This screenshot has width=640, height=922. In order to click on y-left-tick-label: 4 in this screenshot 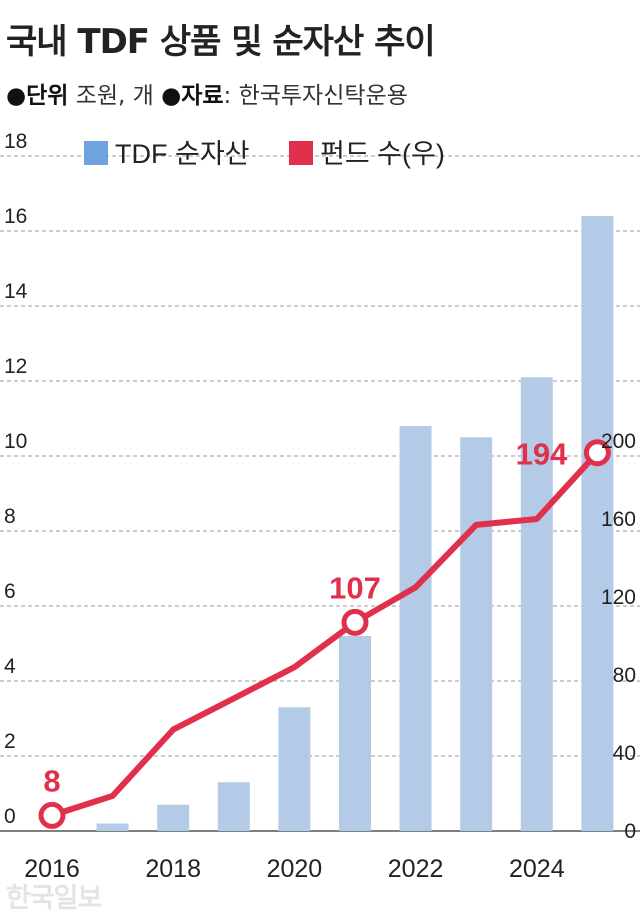, I will do `click(10, 666)`.